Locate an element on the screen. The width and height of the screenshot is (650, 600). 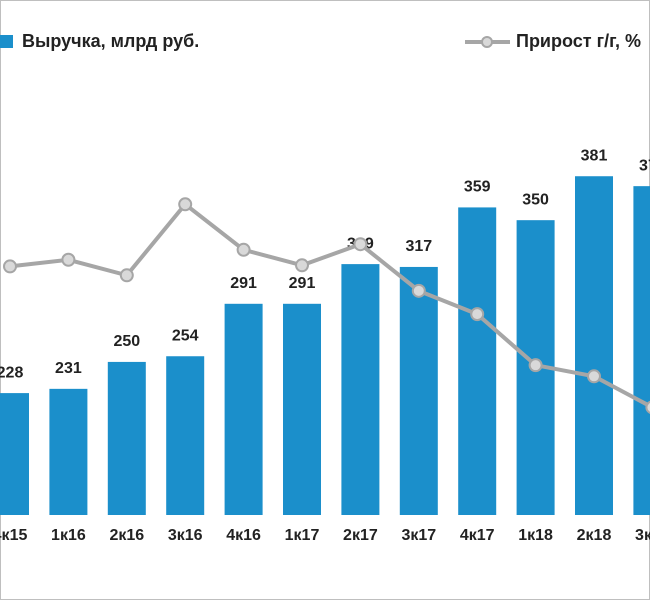
x-tick-label: 4к15 is located at coordinates (13, 535).